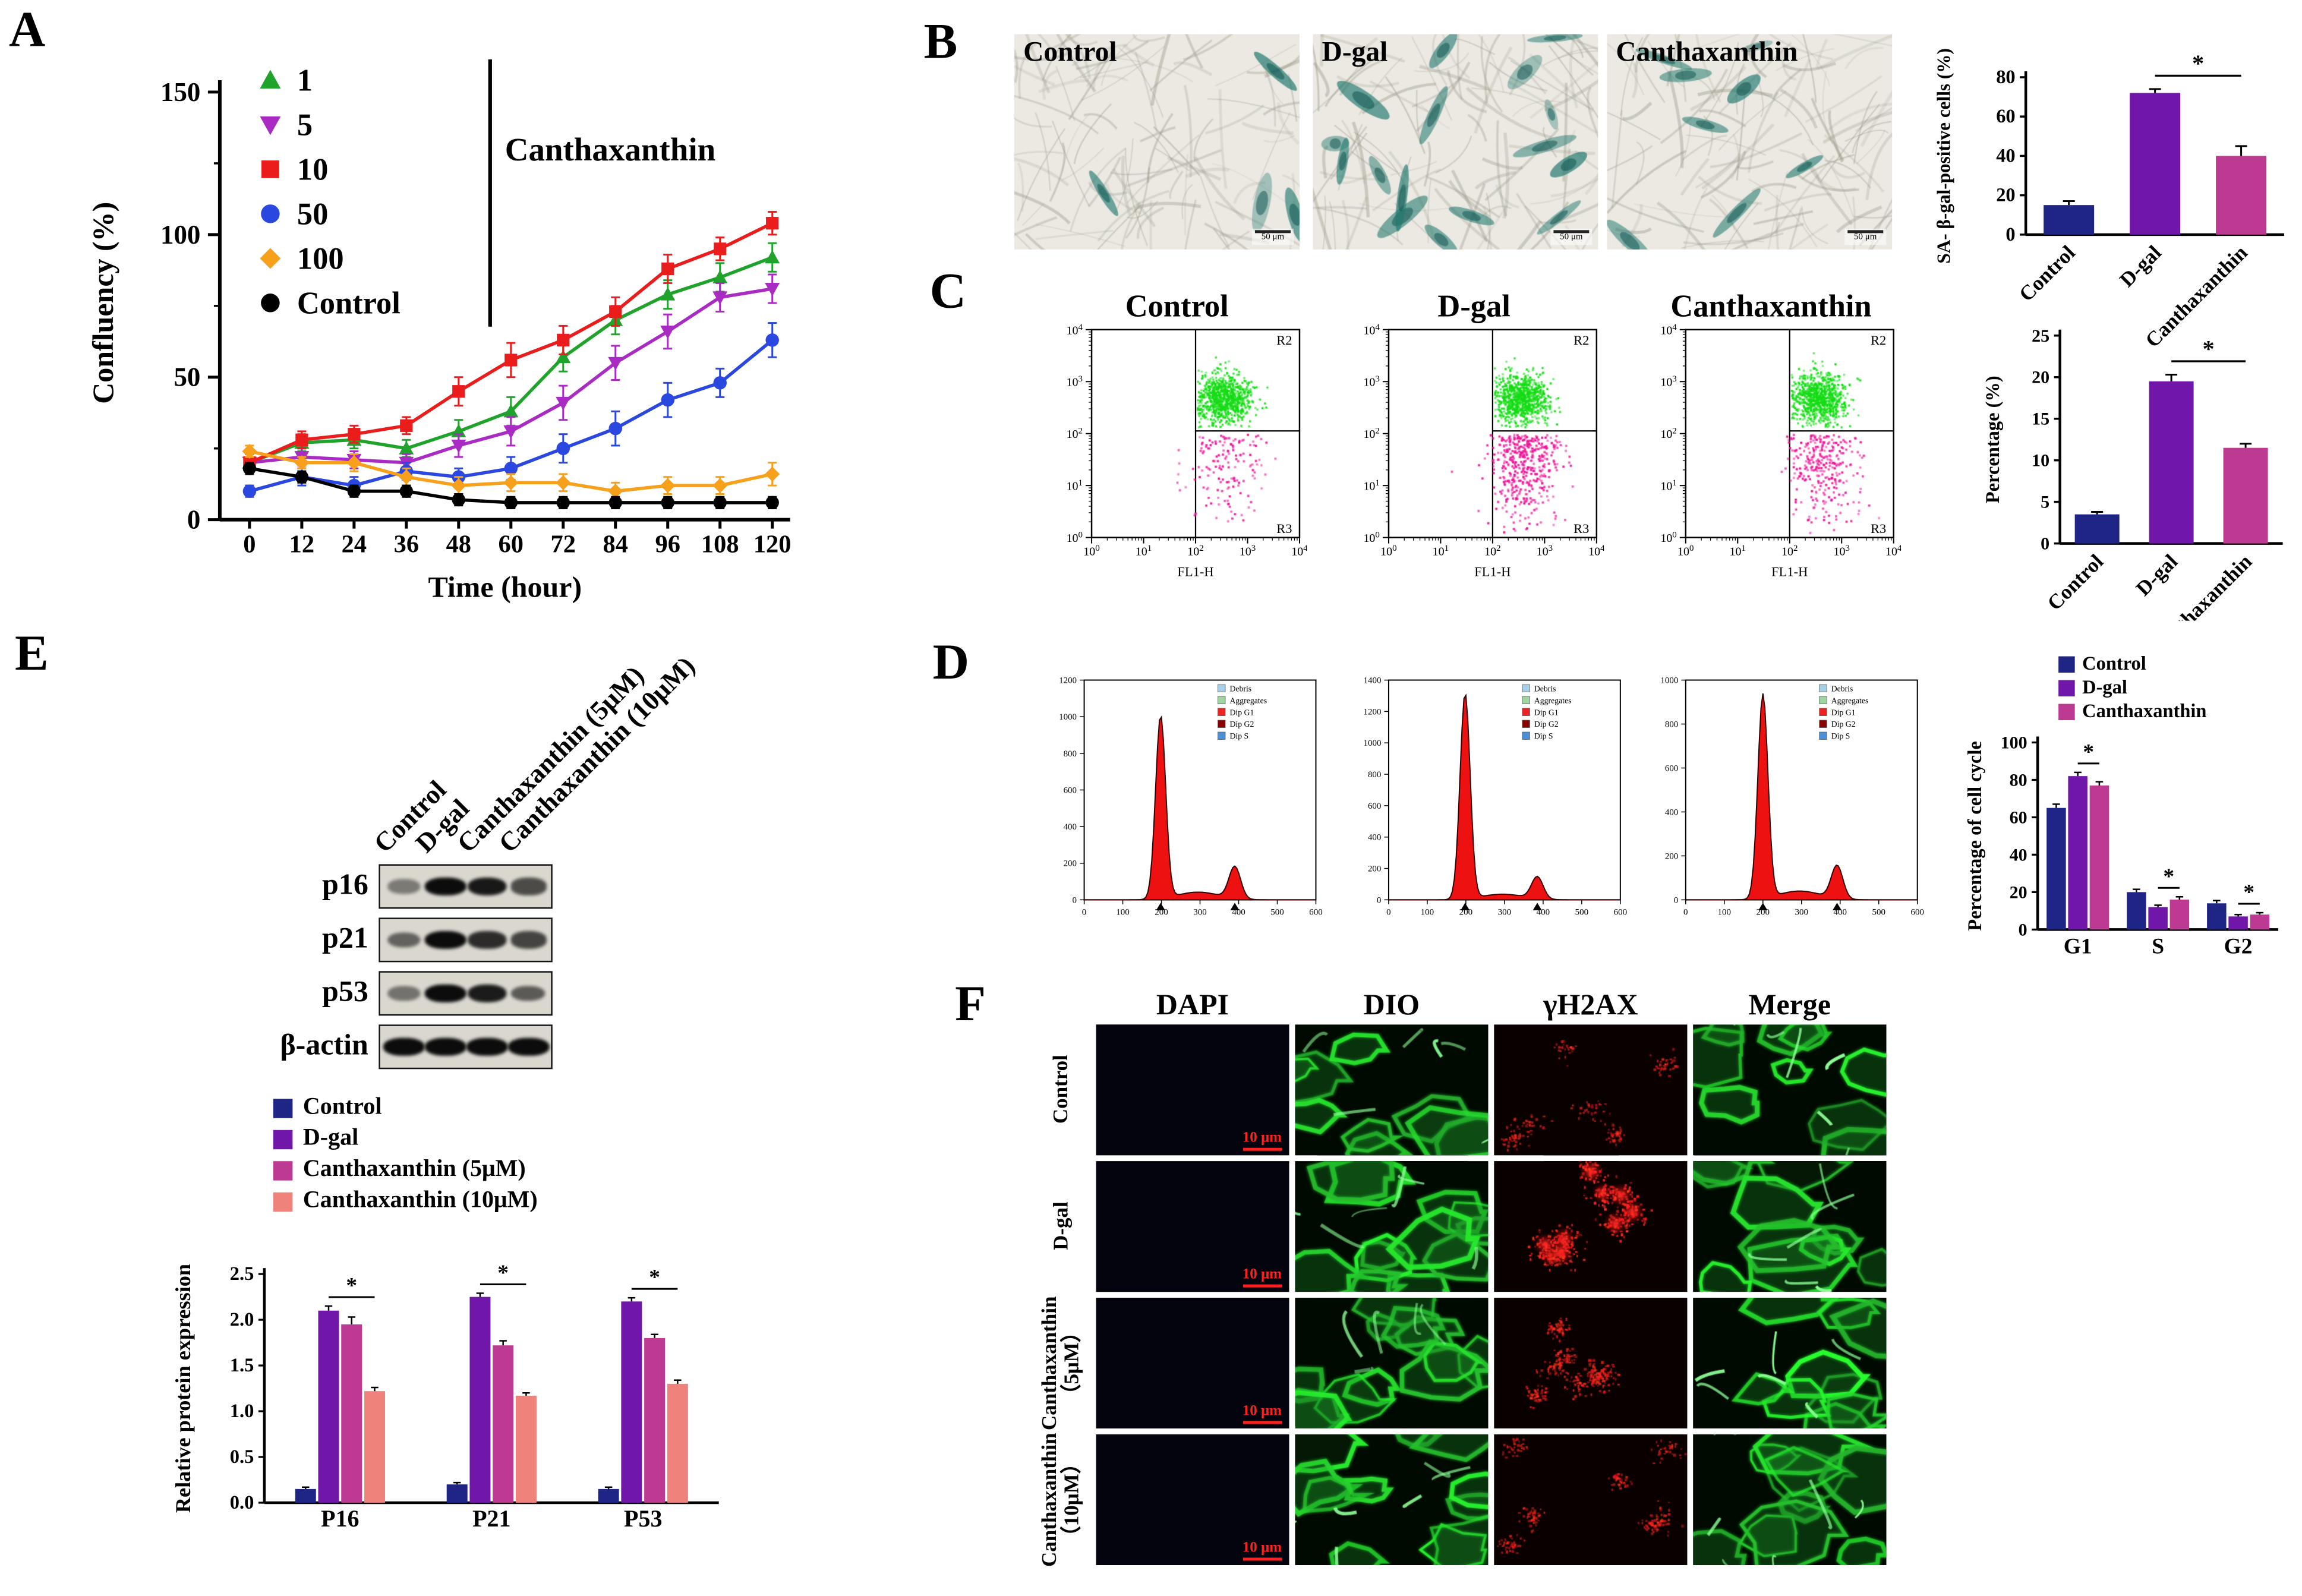 Image resolution: width=2302 pixels, height=1596 pixels. I want to click on y-tick-label: 0.5, so click(242, 1457).